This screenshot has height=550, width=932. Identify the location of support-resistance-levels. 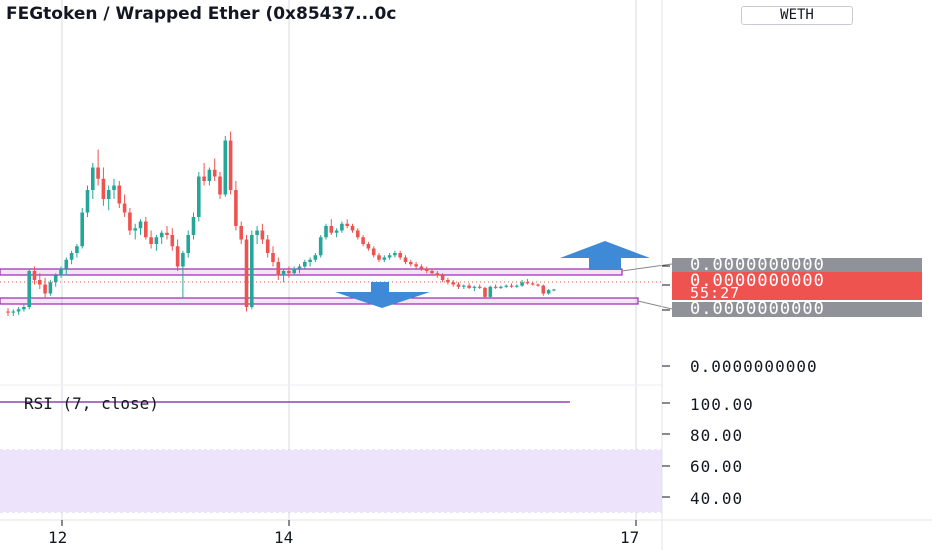
(336, 286).